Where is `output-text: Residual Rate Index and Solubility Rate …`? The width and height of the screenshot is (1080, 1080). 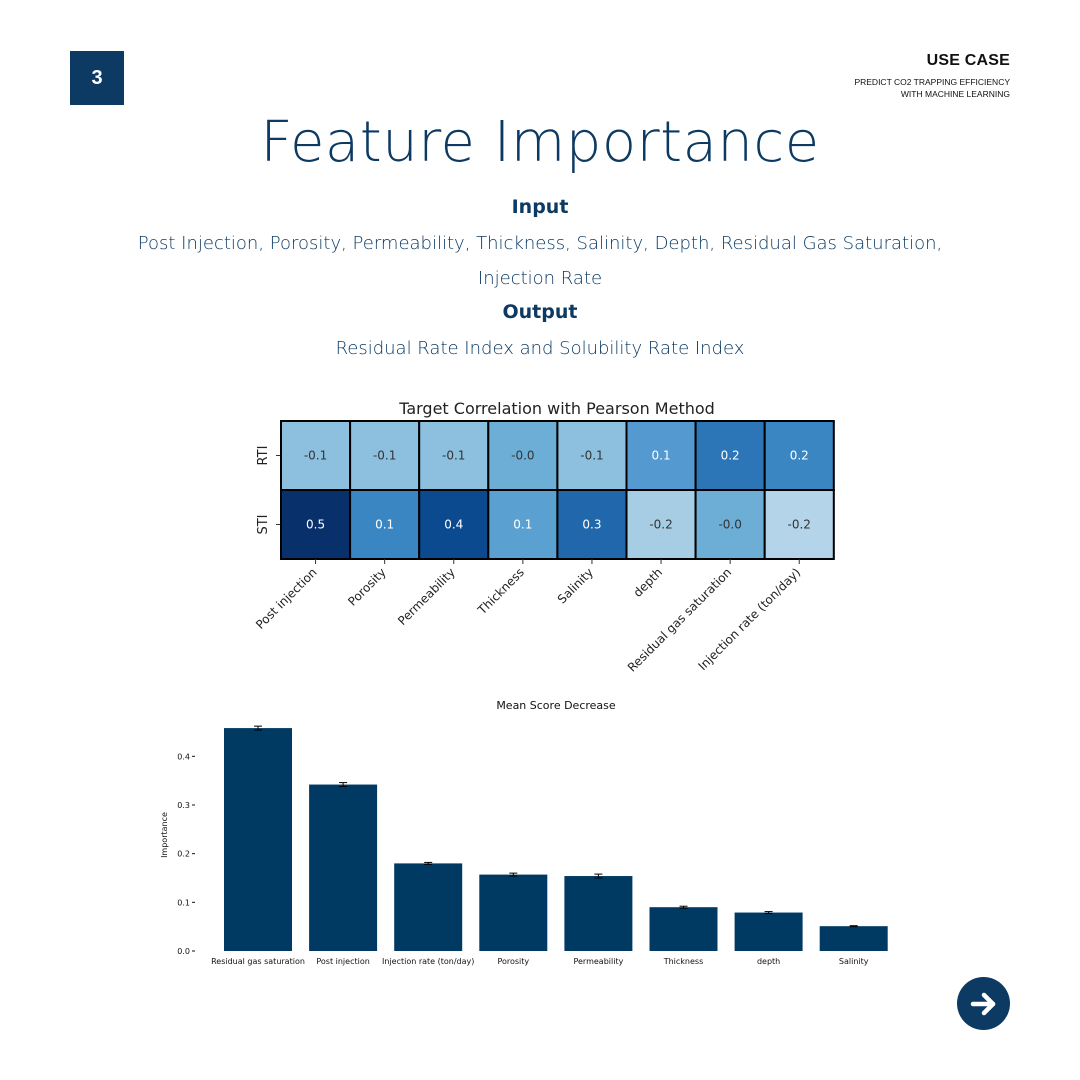 output-text: Residual Rate Index and Solubility Rate … is located at coordinates (540, 348).